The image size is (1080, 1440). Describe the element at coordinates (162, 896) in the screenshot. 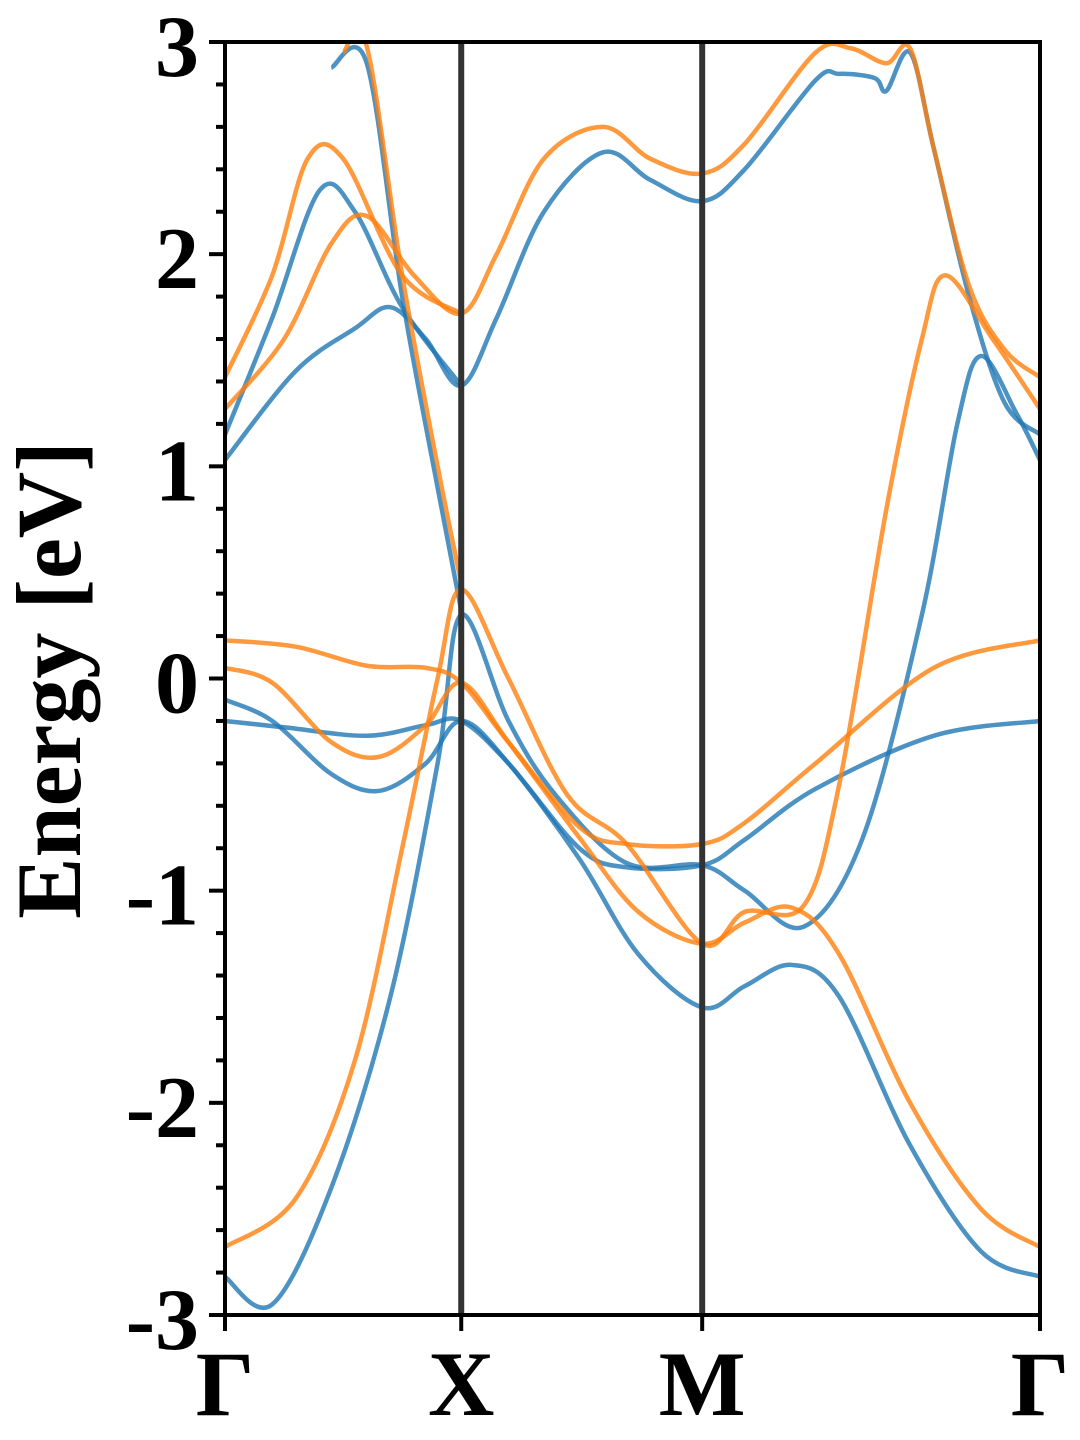

I see `y-tick-label: -1` at that location.